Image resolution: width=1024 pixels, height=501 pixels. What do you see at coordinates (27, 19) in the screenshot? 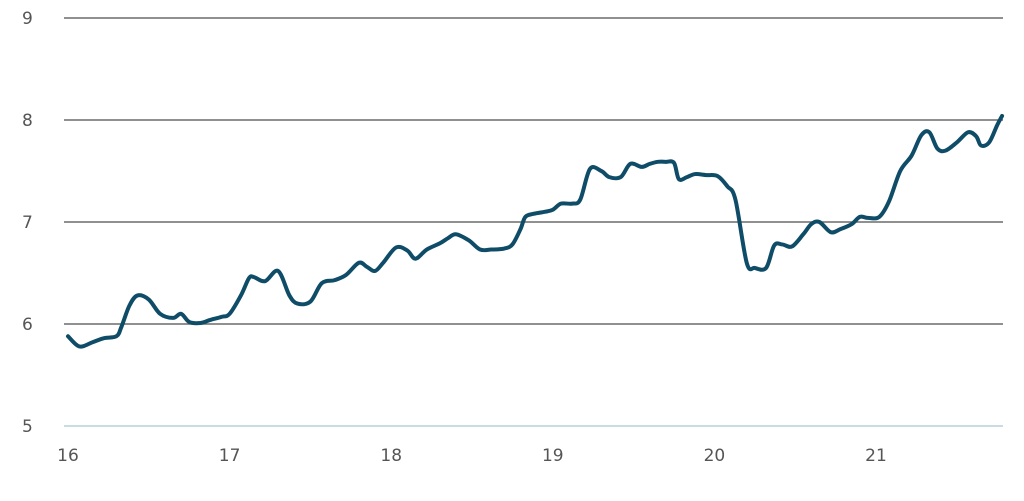
I see `y-tick-label-9: 9` at bounding box center [27, 19].